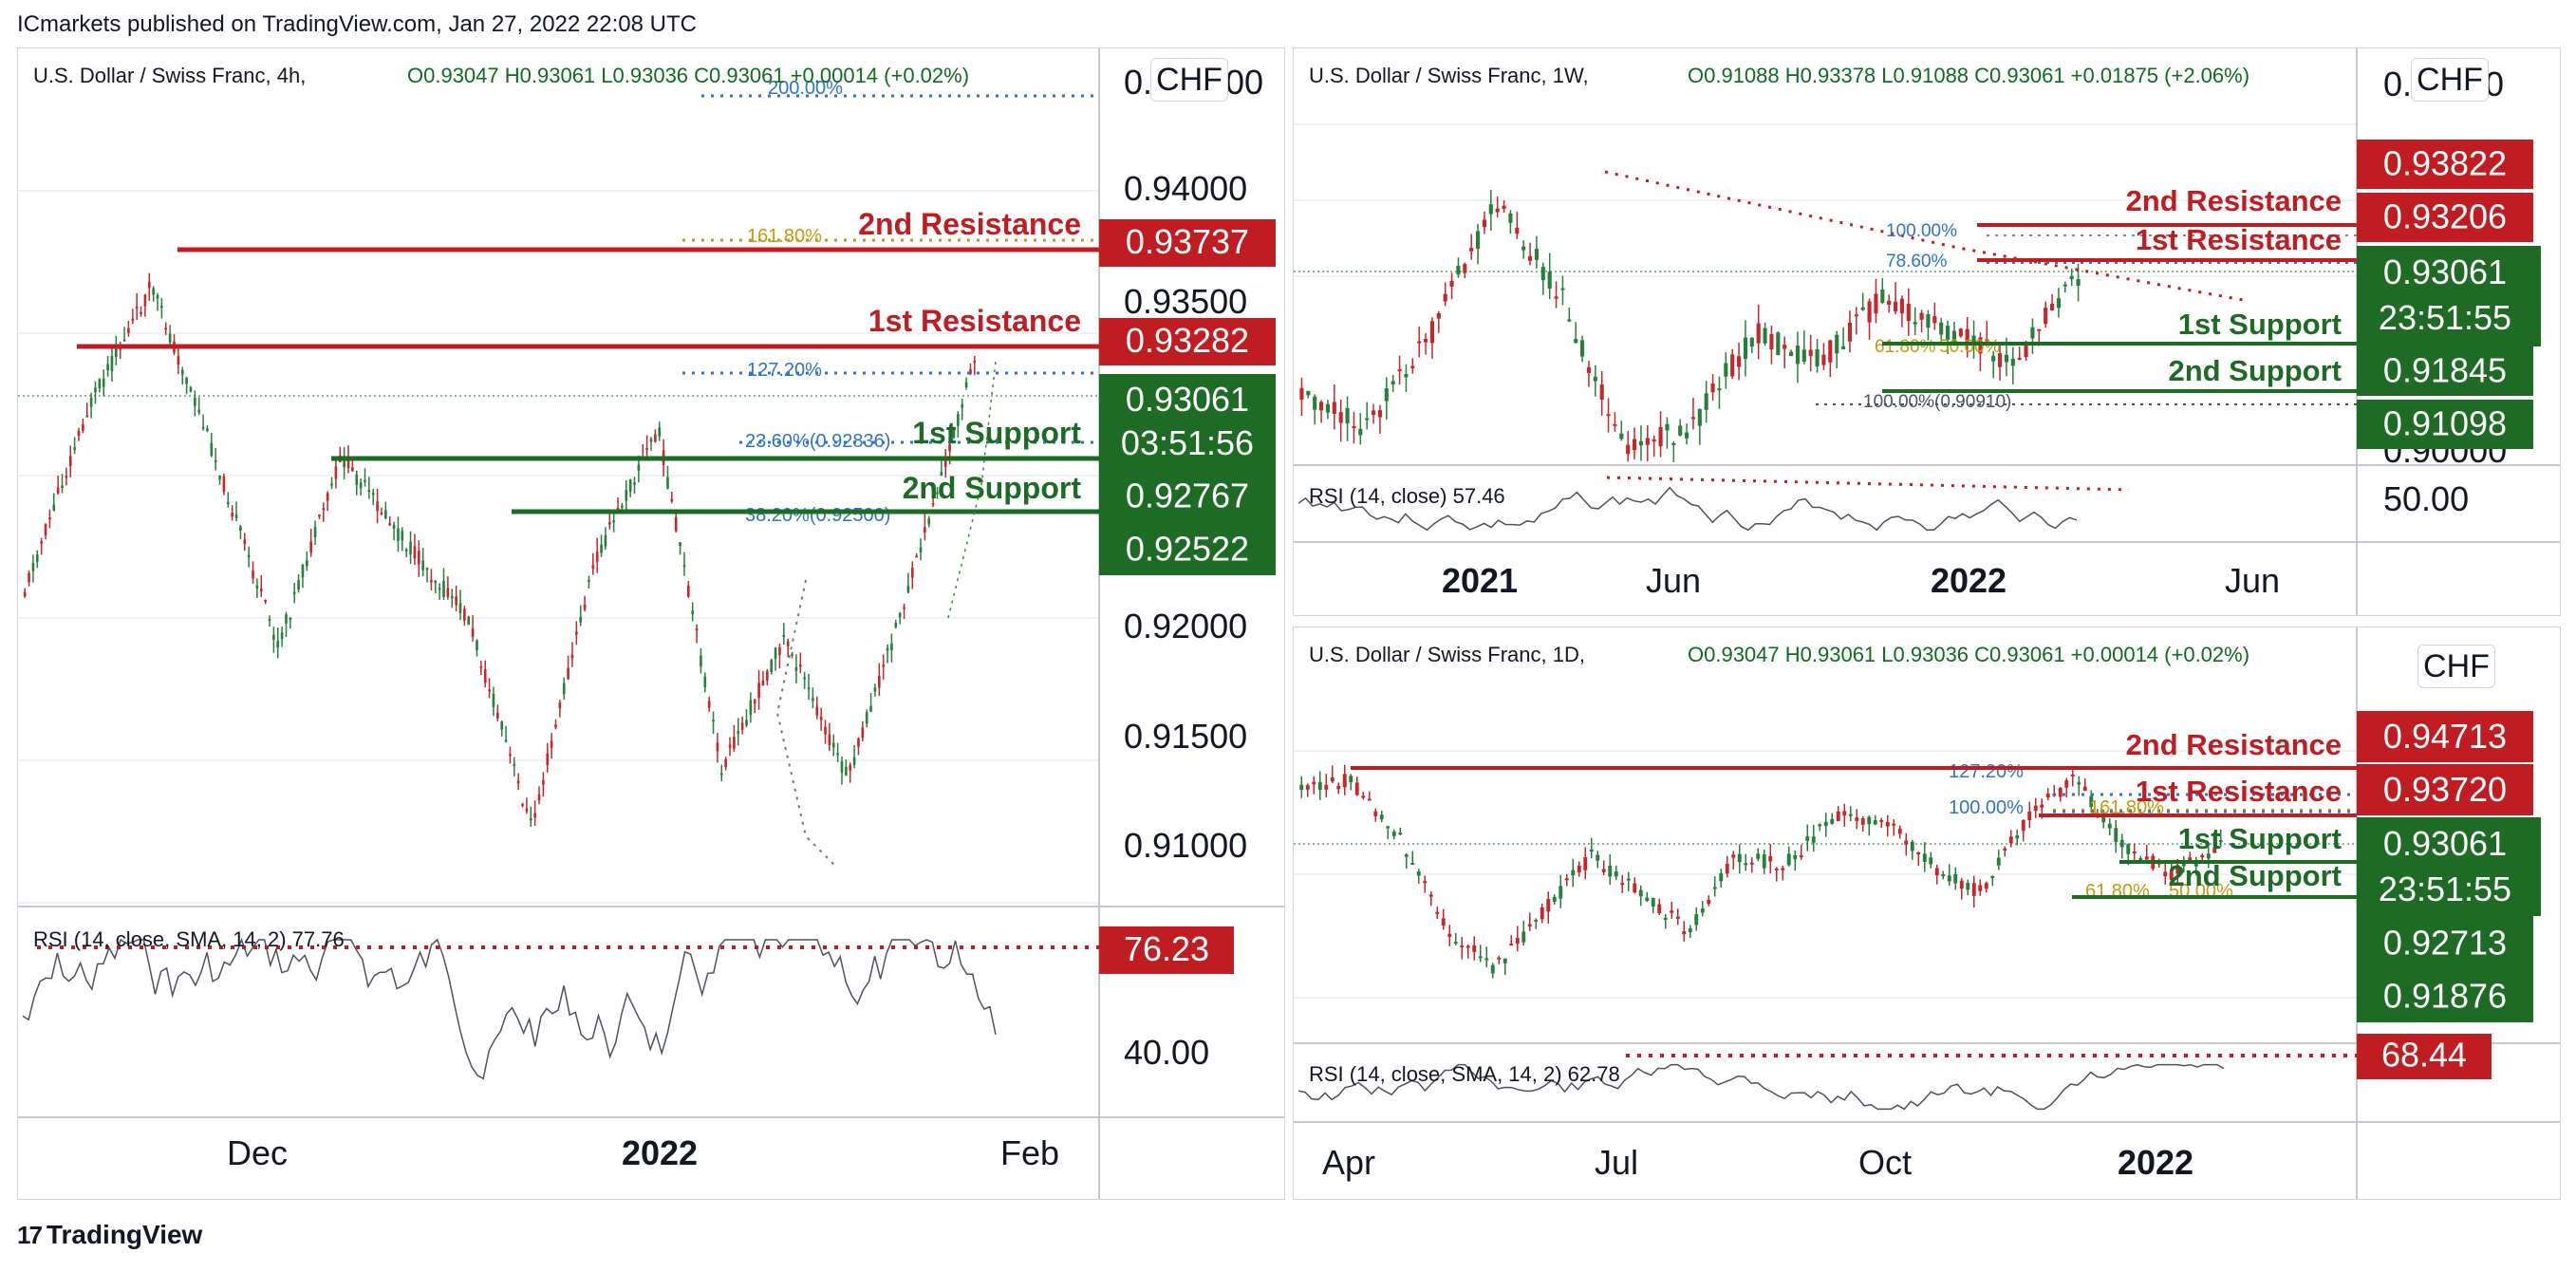 This screenshot has width=2576, height=1272. What do you see at coordinates (2449, 867) in the screenshot?
I see `price-tag-last-bg` at bounding box center [2449, 867].